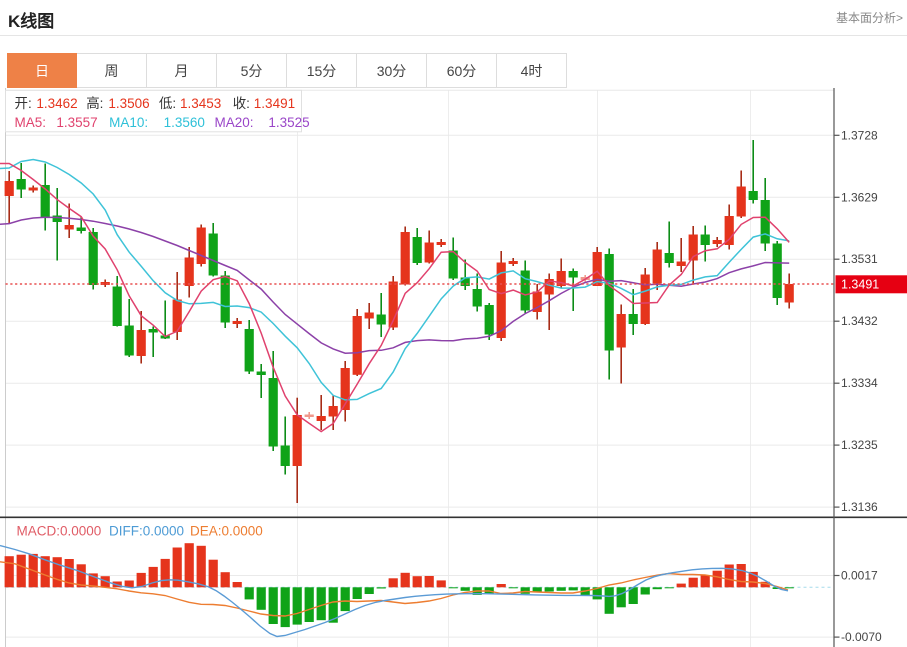 Image resolution: width=907 pixels, height=647 pixels. What do you see at coordinates (128, 103) in the screenshot?
I see `svg-text: 1.3506` at bounding box center [128, 103].